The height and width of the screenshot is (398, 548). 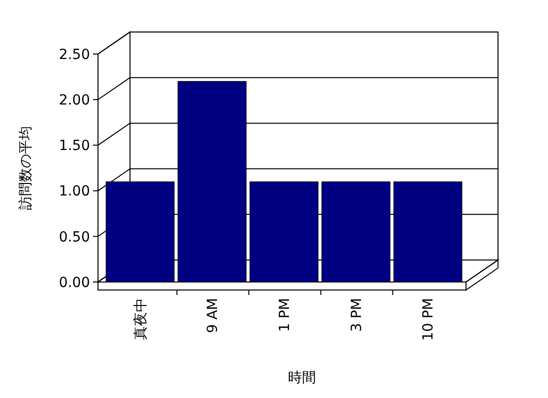 I want to click on x-tick-label: 1 PM, so click(x=284, y=315).